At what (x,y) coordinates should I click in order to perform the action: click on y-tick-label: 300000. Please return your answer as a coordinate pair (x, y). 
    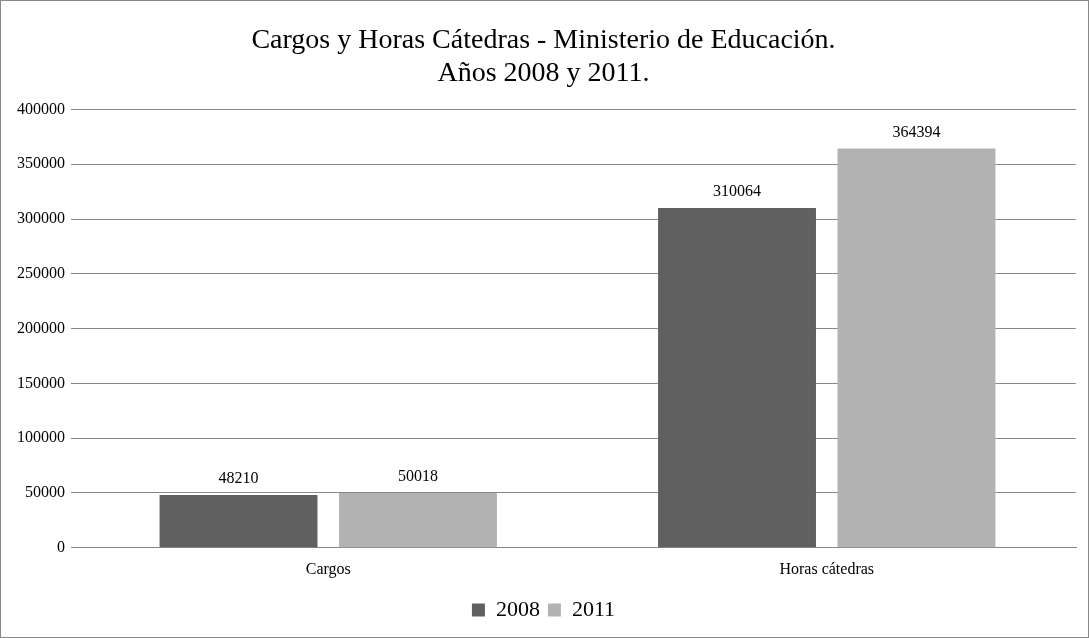
    Looking at the image, I should click on (41, 218).